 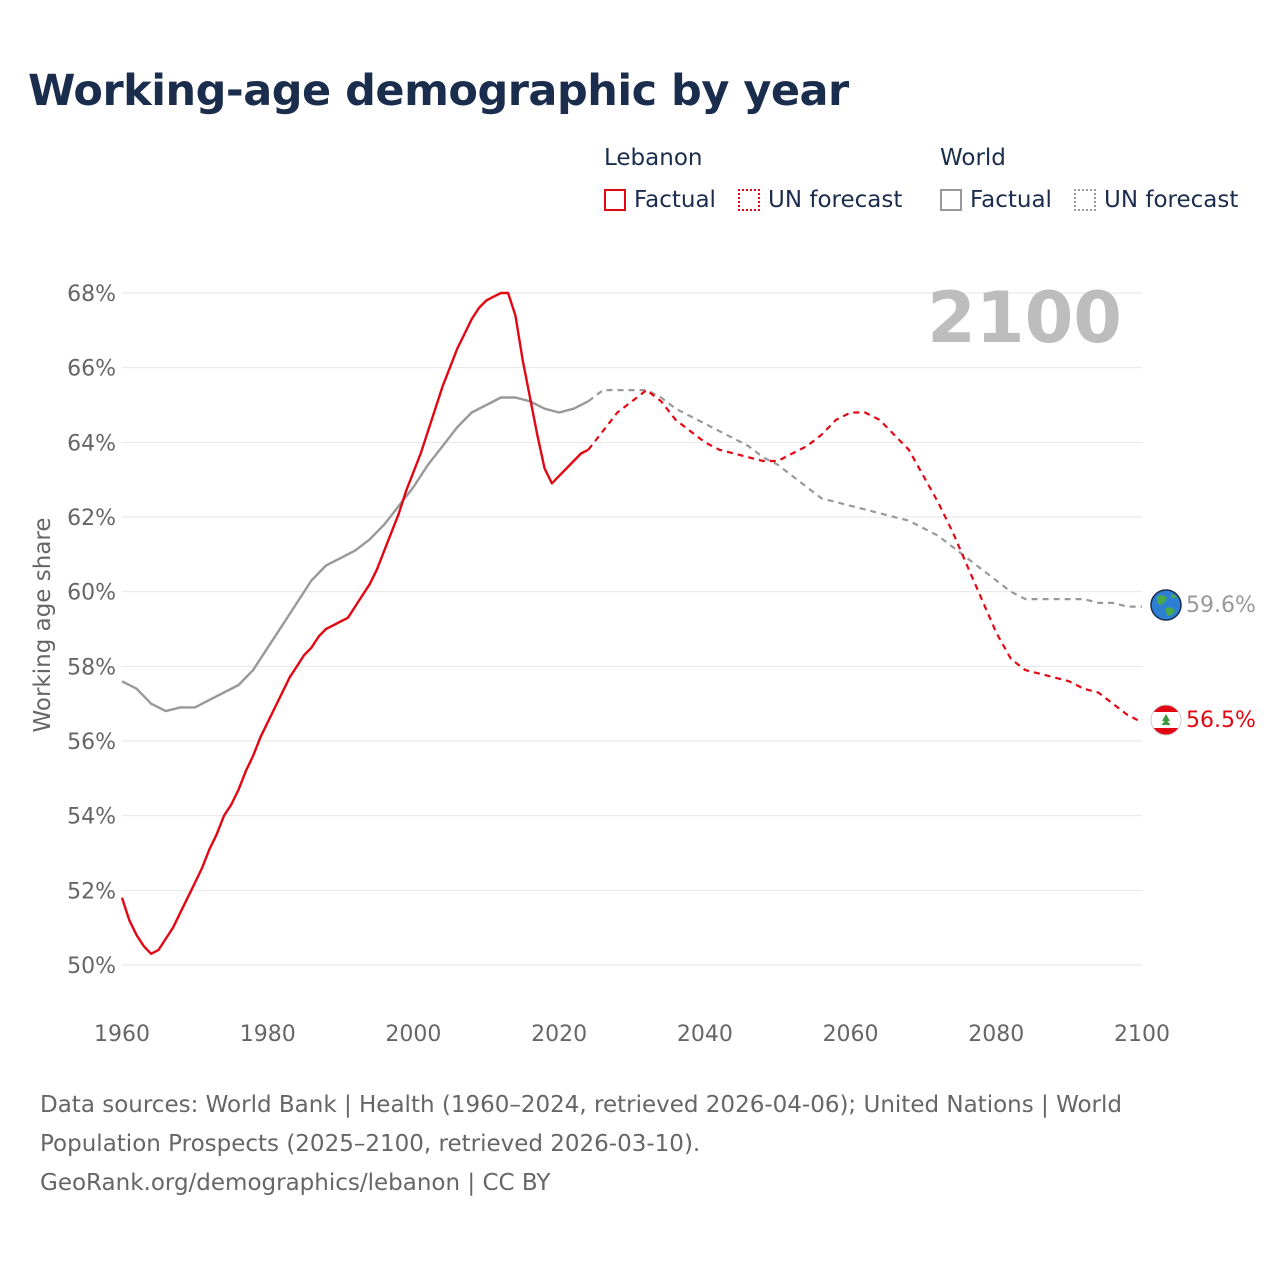 What do you see at coordinates (91, 630) in the screenshot?
I see `y-axis-ticks: 50% 52% 54% 56% 58% 60% 62% 64% 66% 68%` at bounding box center [91, 630].